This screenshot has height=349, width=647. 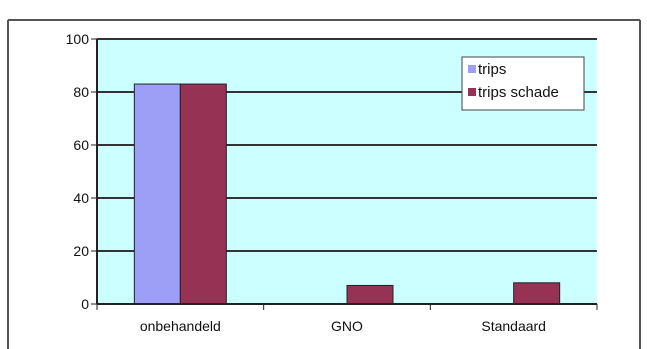 What do you see at coordinates (81, 92) in the screenshot?
I see `y-tick-label-80: 80` at bounding box center [81, 92].